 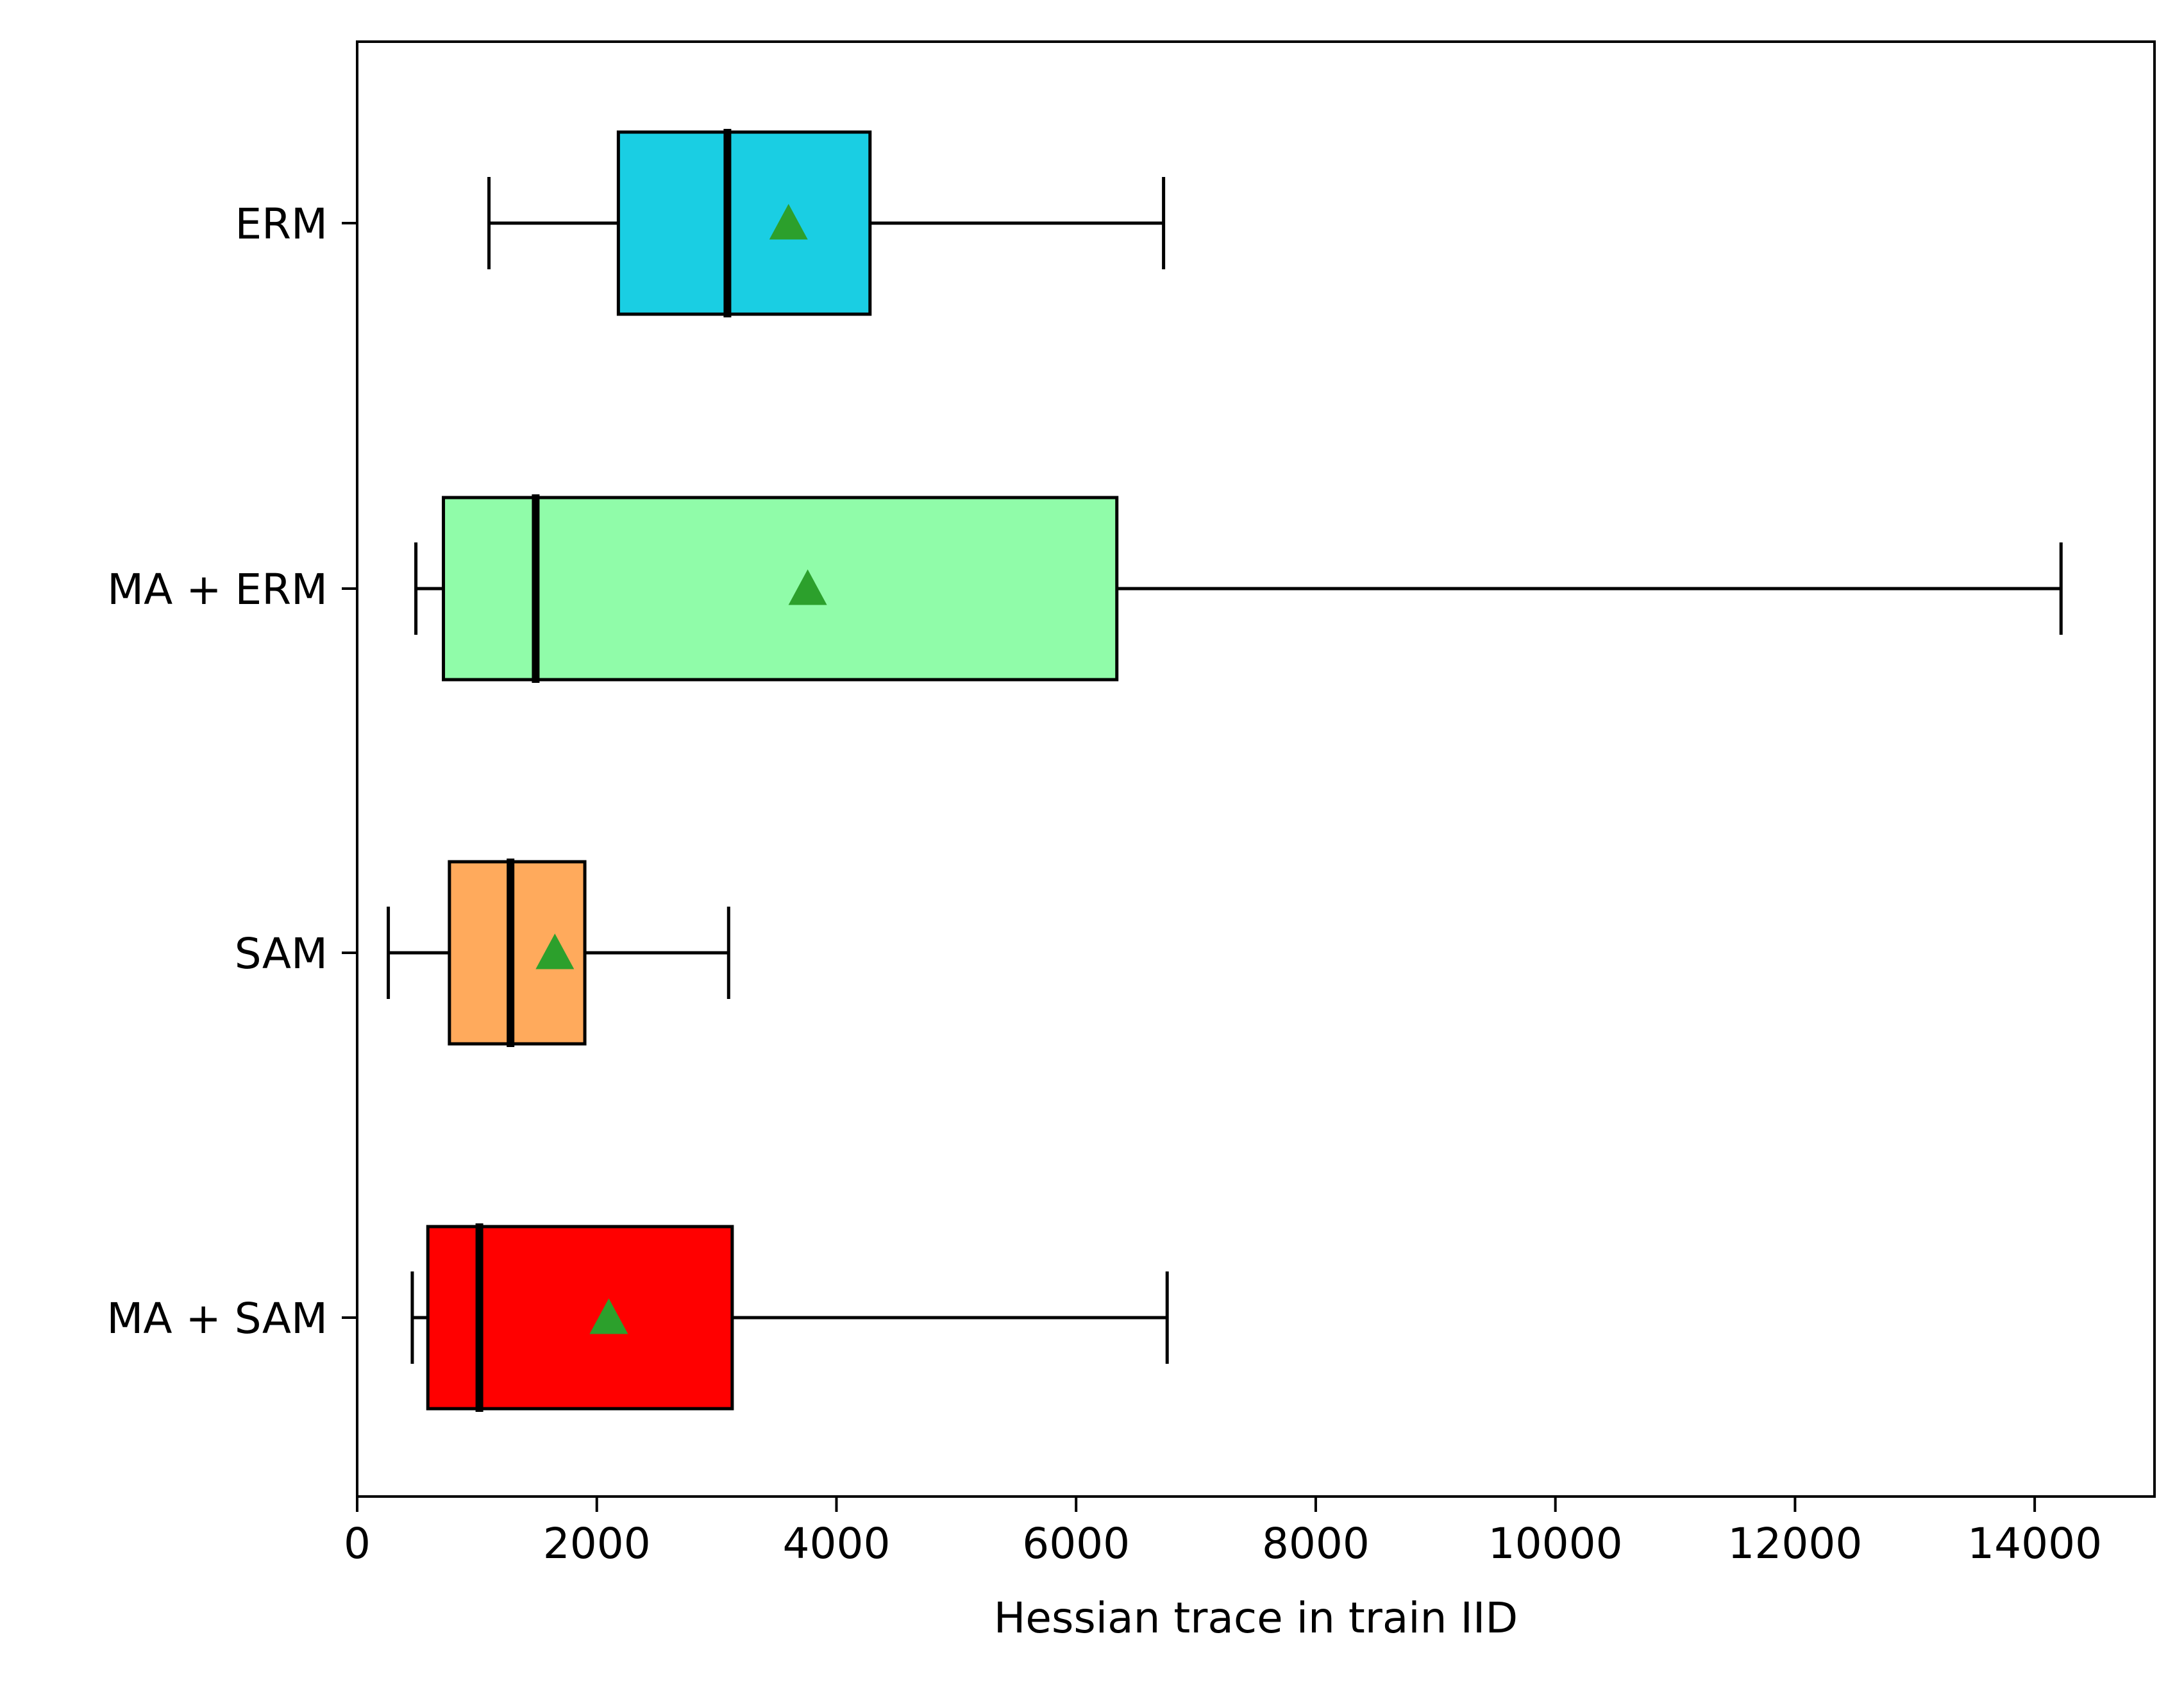 What do you see at coordinates (2034, 1543) in the screenshot?
I see `x-tick-label: 14000` at bounding box center [2034, 1543].